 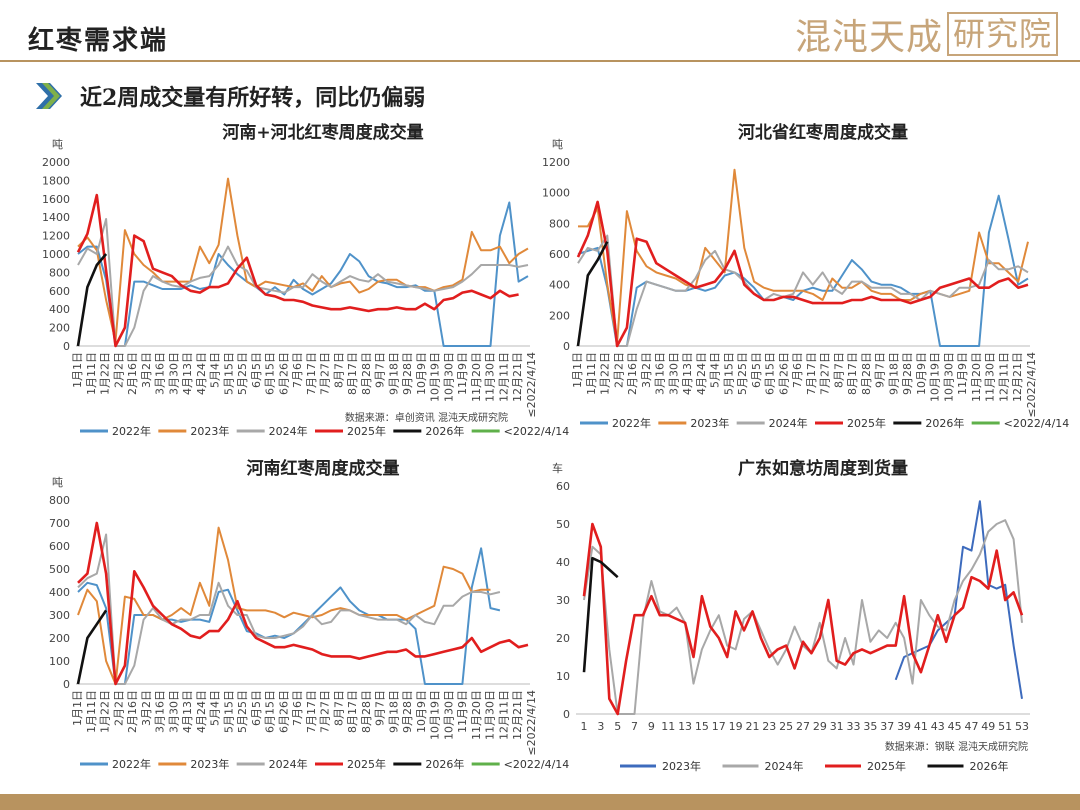 I want to click on x-tick-label: 5月25日, so click(x=242, y=373).